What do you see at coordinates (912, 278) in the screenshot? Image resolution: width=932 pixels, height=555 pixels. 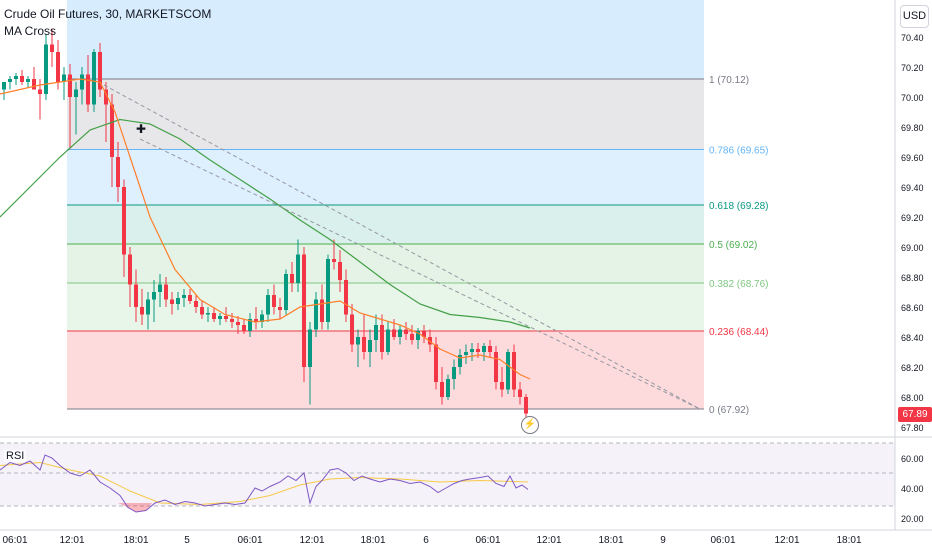 I see `price-tick-label: 68.80` at bounding box center [912, 278].